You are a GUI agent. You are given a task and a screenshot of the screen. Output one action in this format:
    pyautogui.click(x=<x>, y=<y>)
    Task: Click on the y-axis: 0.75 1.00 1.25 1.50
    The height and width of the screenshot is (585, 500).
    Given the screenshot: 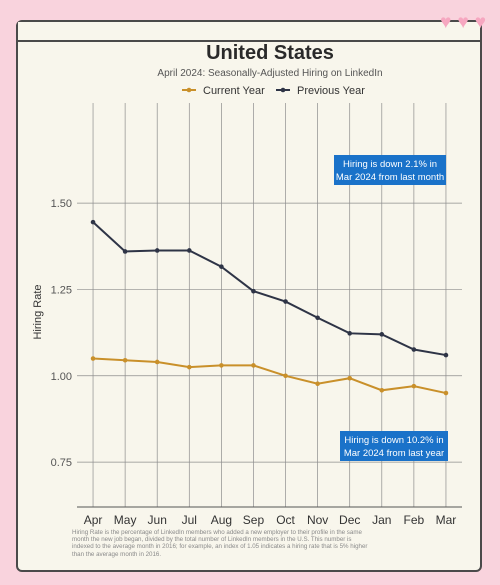 What is the action you would take?
    pyautogui.click(x=61, y=333)
    